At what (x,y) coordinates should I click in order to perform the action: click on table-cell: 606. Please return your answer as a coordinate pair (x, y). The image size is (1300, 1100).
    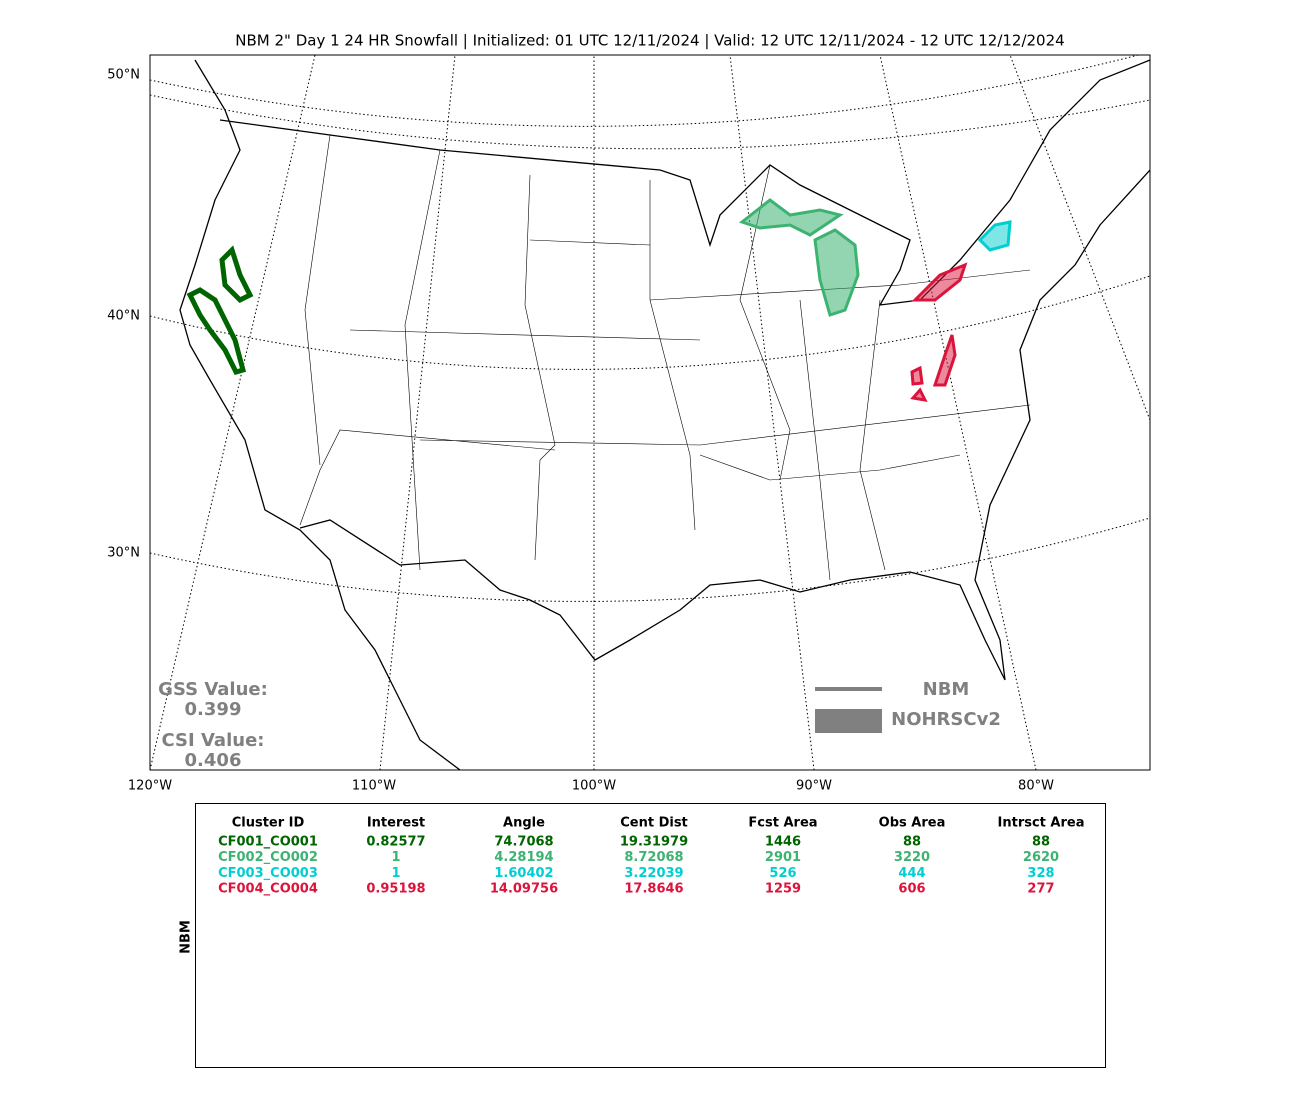
    Looking at the image, I should click on (911, 889).